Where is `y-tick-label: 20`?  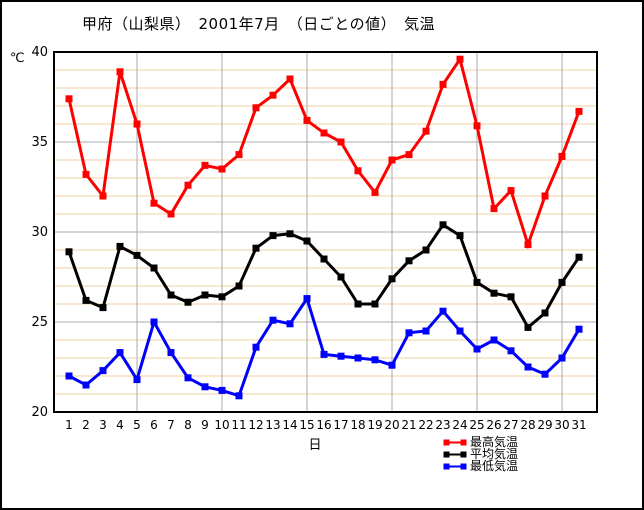 y-tick-label: 20 is located at coordinates (39, 412).